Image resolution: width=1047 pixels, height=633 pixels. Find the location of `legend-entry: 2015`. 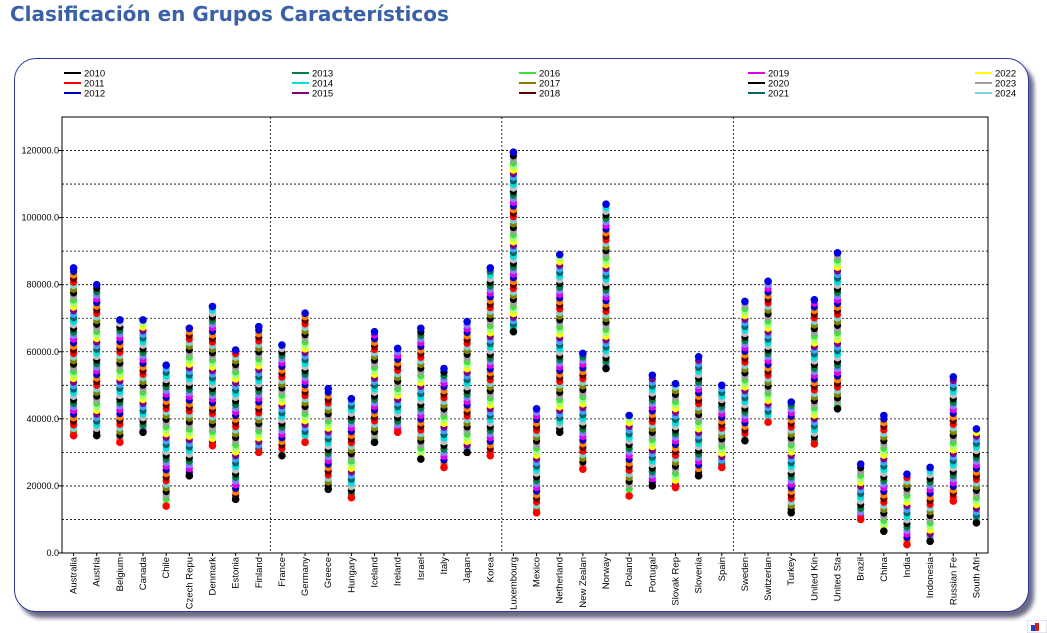

legend-entry: 2015 is located at coordinates (312, 94).